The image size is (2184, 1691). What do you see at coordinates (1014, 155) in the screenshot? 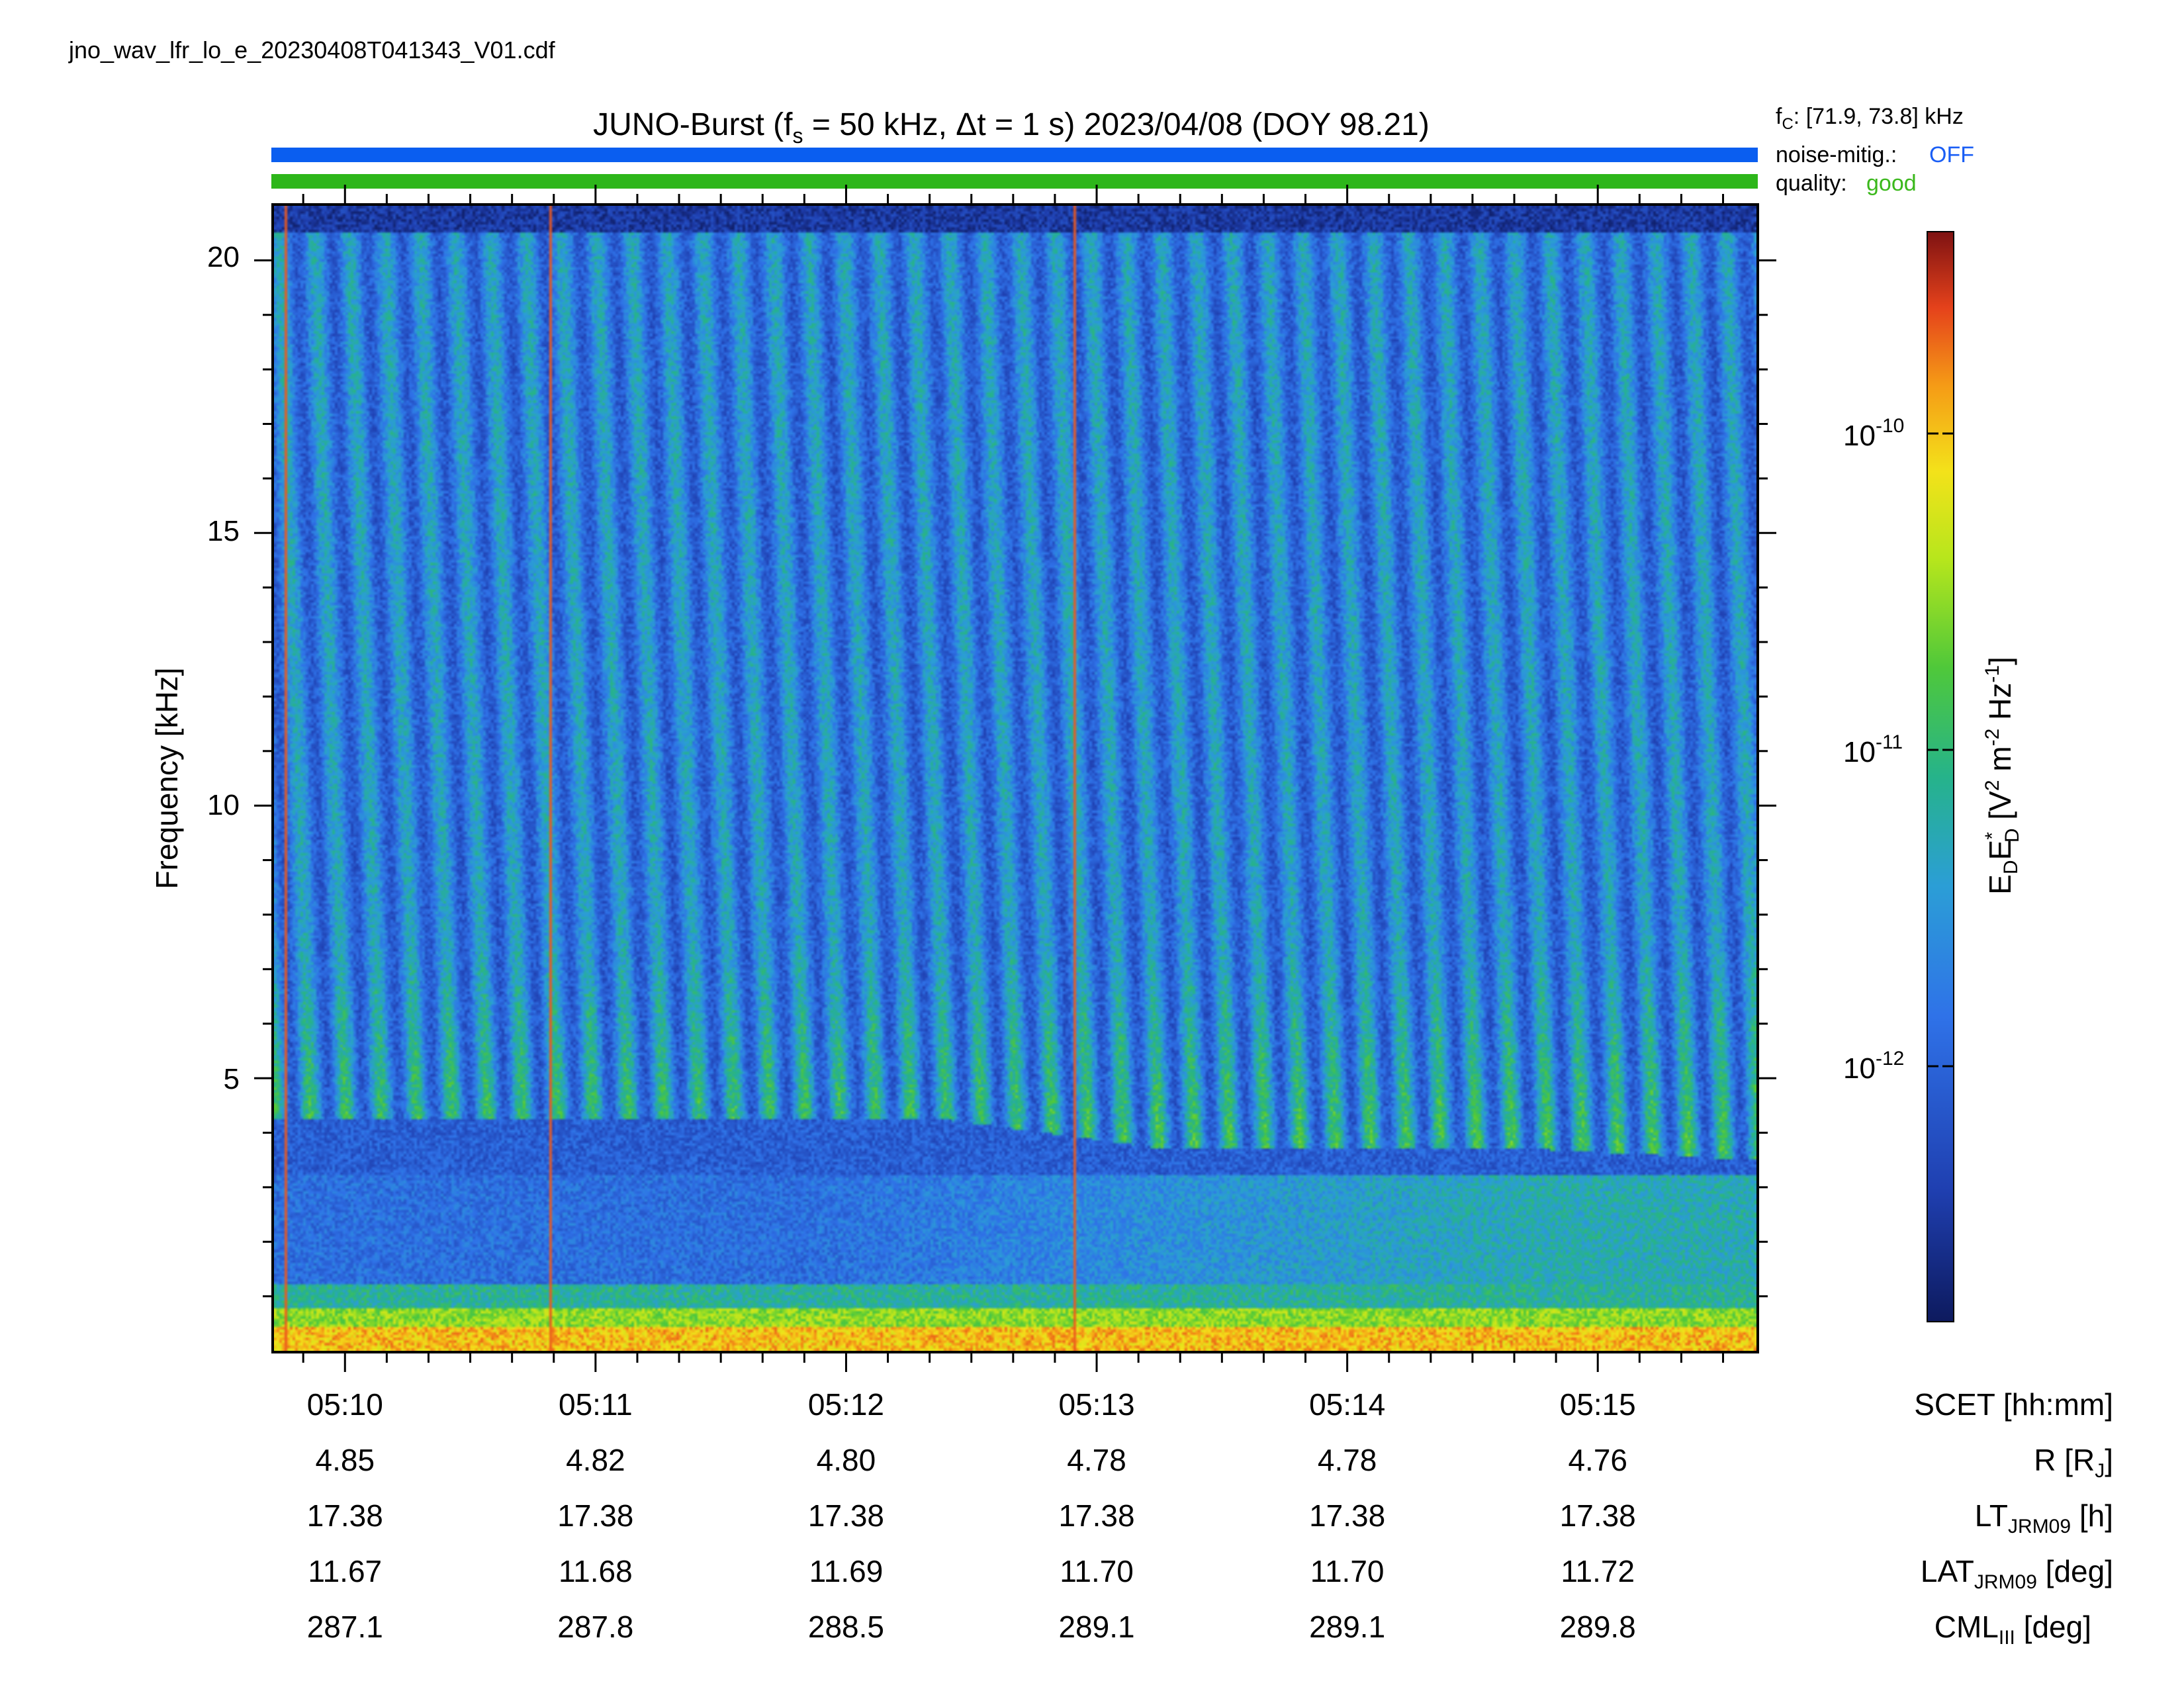
I see `noise-mitigation-bar` at bounding box center [1014, 155].